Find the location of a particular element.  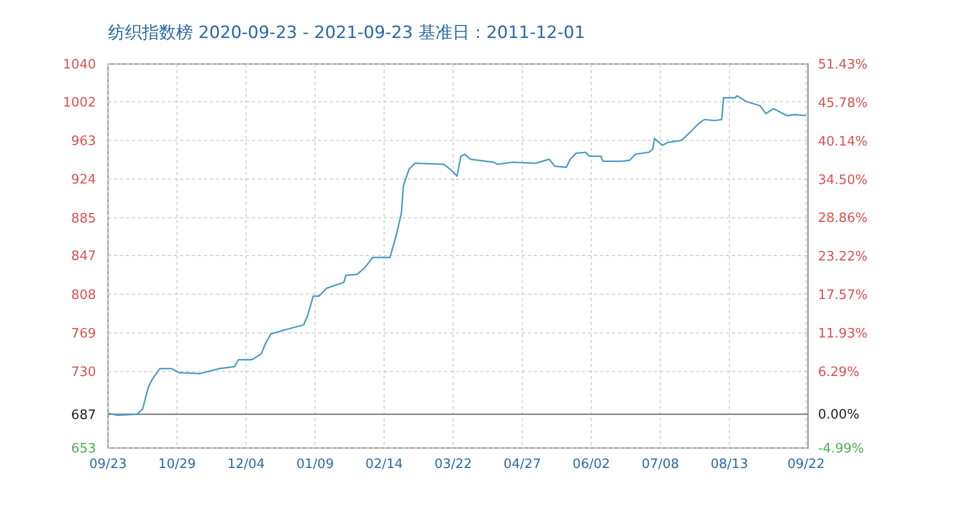

y2-tick-label: 11.93% is located at coordinates (843, 334).